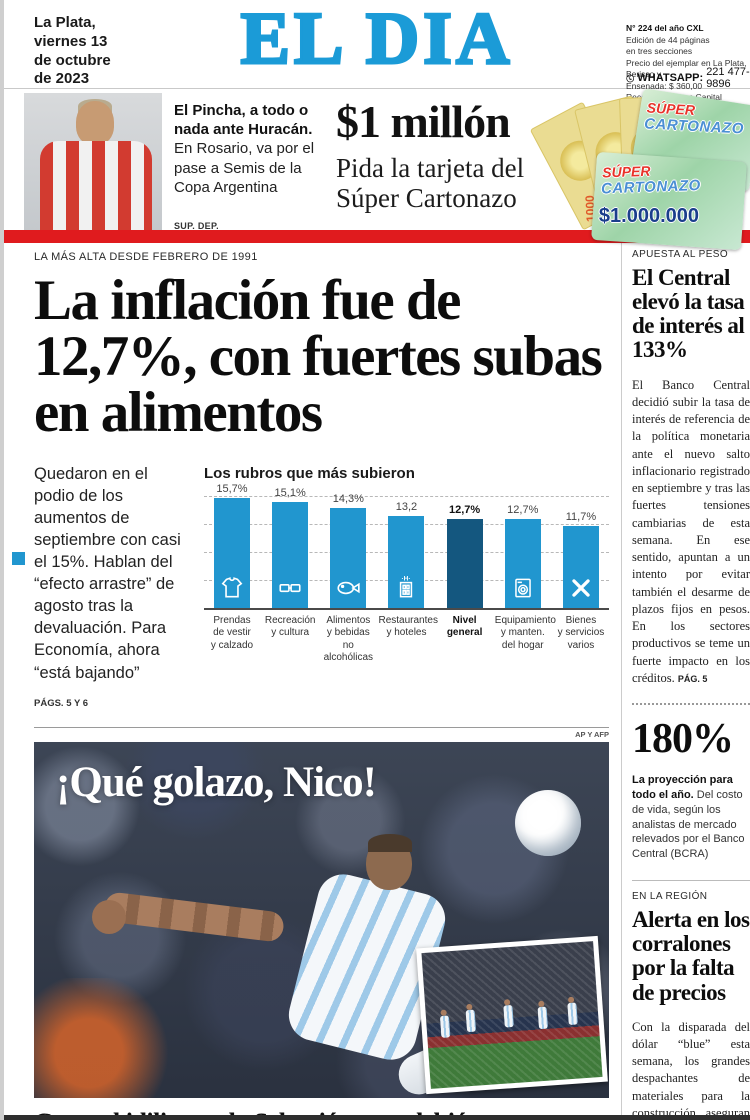 The height and width of the screenshot is (1120, 750). Describe the element at coordinates (243, 120) in the screenshot. I see `teaser-lead: El Pincha, a todo o nada ante Huracán.` at that location.